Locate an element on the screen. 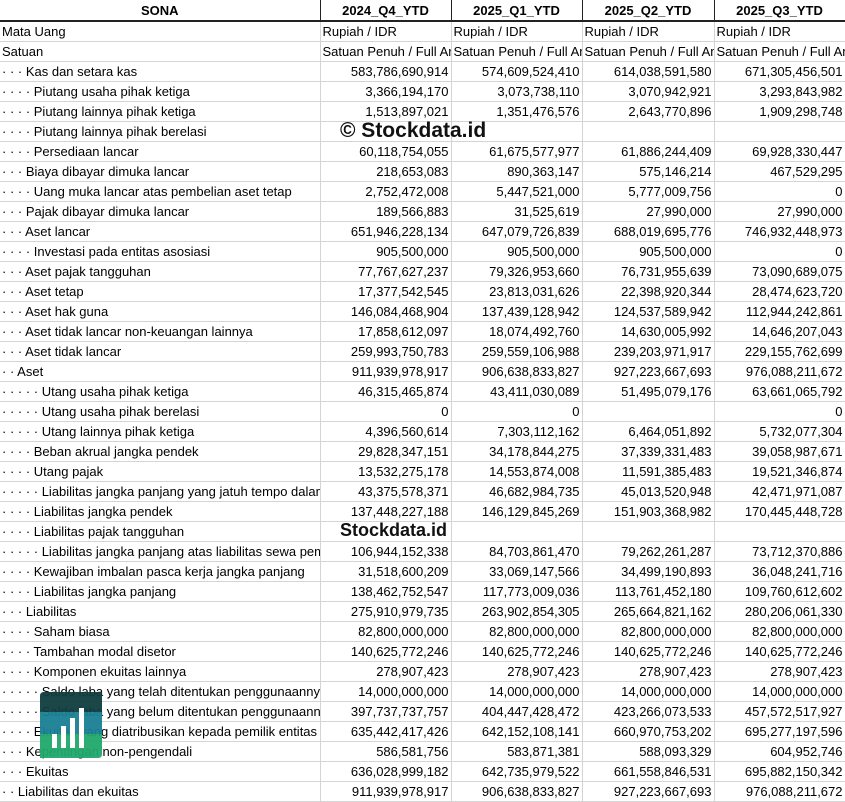 This screenshot has width=845, height=802. value-cell: 46,682,984,735 is located at coordinates (517, 491).